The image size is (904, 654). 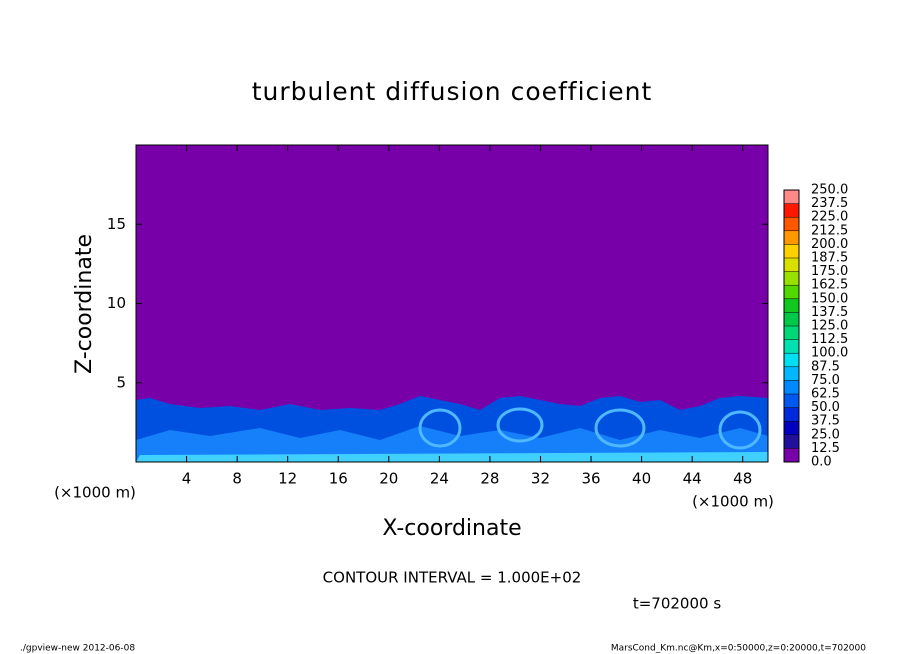 What do you see at coordinates (825, 366) in the screenshot?
I see `colorbar-label: 87.5` at bounding box center [825, 366].